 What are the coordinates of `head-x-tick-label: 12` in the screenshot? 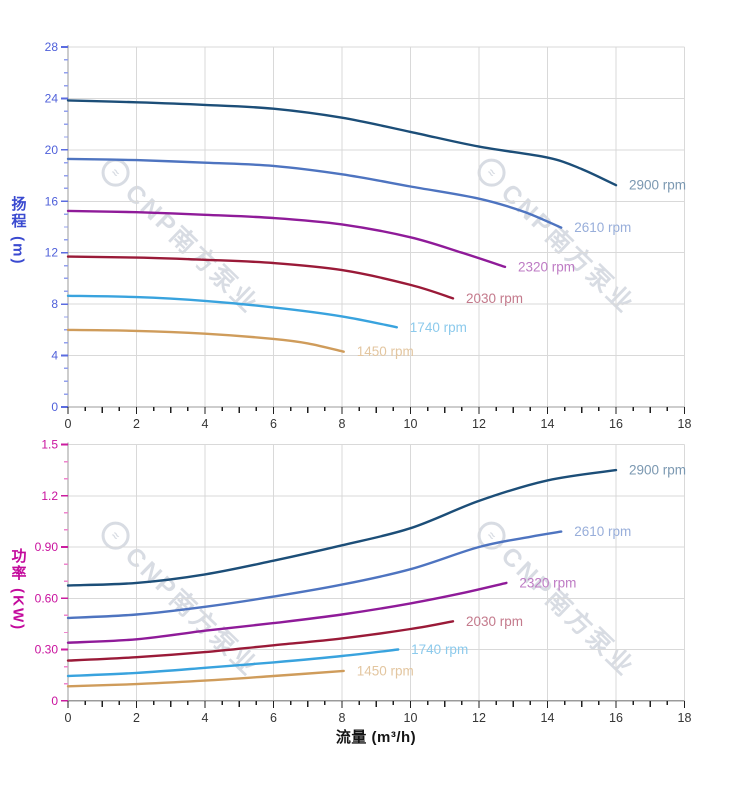 It's located at (479, 424).